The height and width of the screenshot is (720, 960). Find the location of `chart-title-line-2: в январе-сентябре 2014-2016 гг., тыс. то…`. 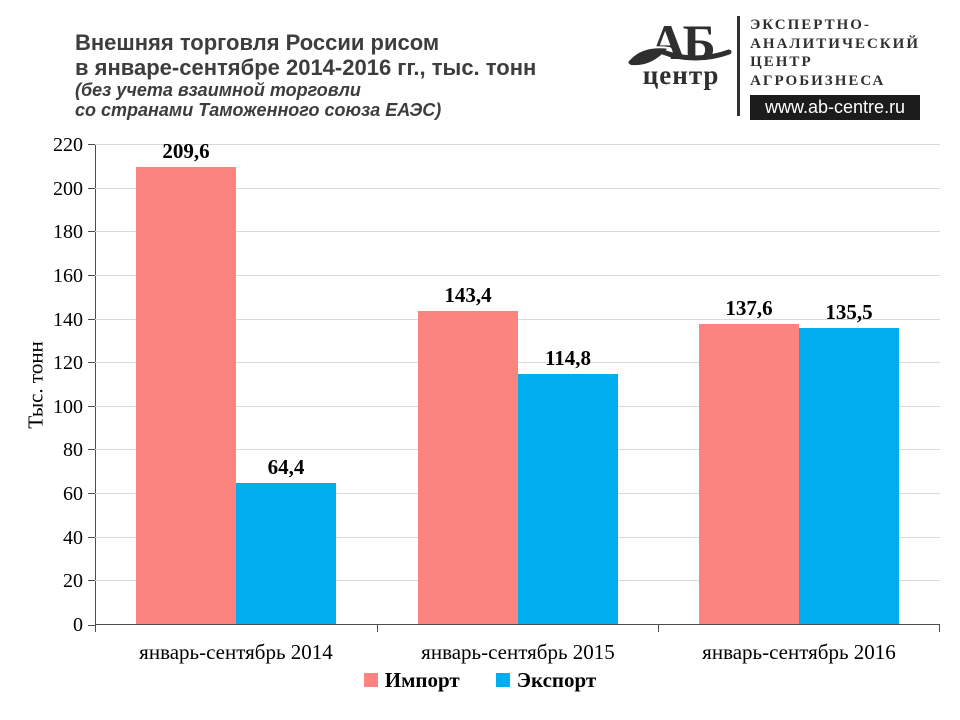

chart-title-line-2: в январе-сентябре 2014-2016 гг., тыс. то… is located at coordinates (306, 67).